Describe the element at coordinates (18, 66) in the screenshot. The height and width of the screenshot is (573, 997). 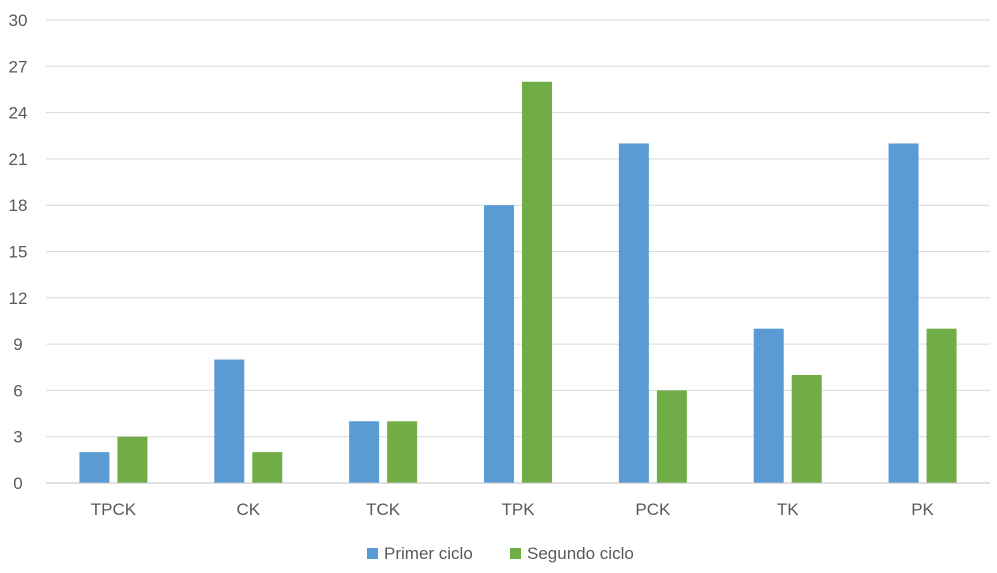
I see `y-tick-label: 27` at that location.